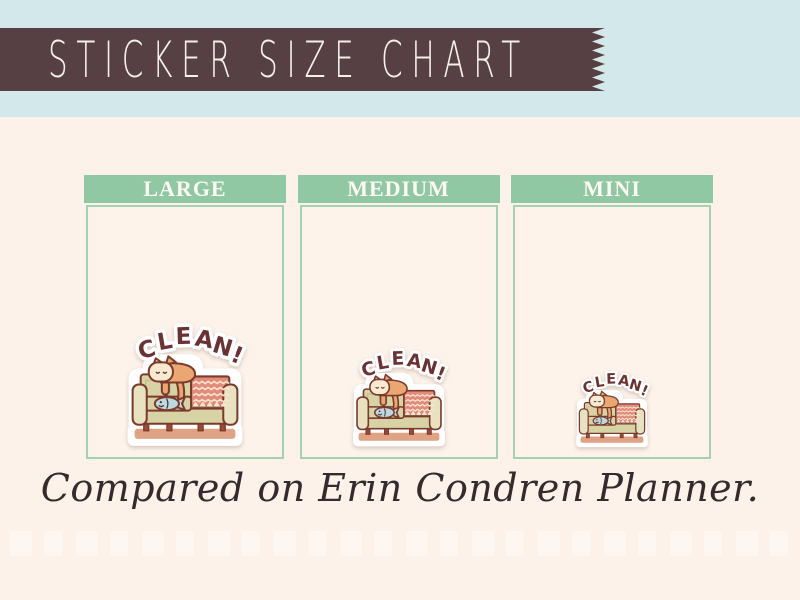 The height and width of the screenshot is (600, 800). I want to click on size-column-medium: MEDIUM C L E A N !, so click(398, 317).